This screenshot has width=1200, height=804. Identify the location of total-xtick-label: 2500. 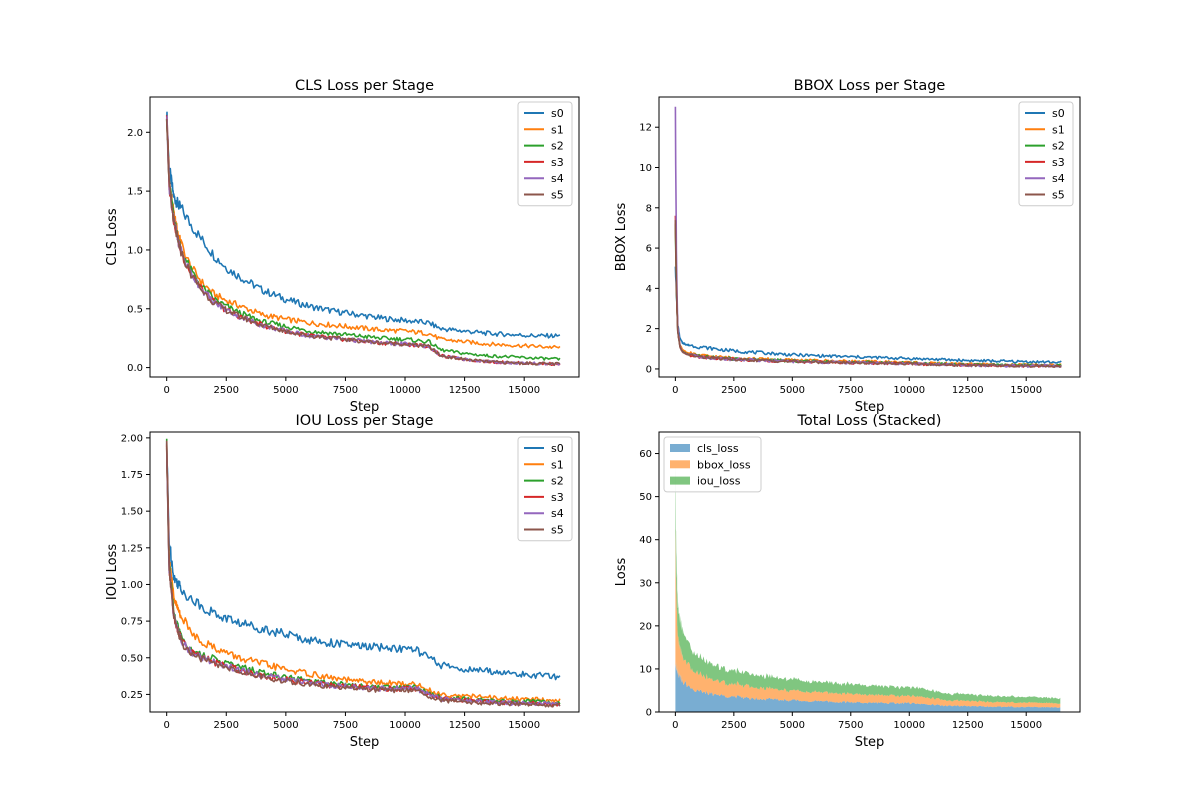
(733, 725).